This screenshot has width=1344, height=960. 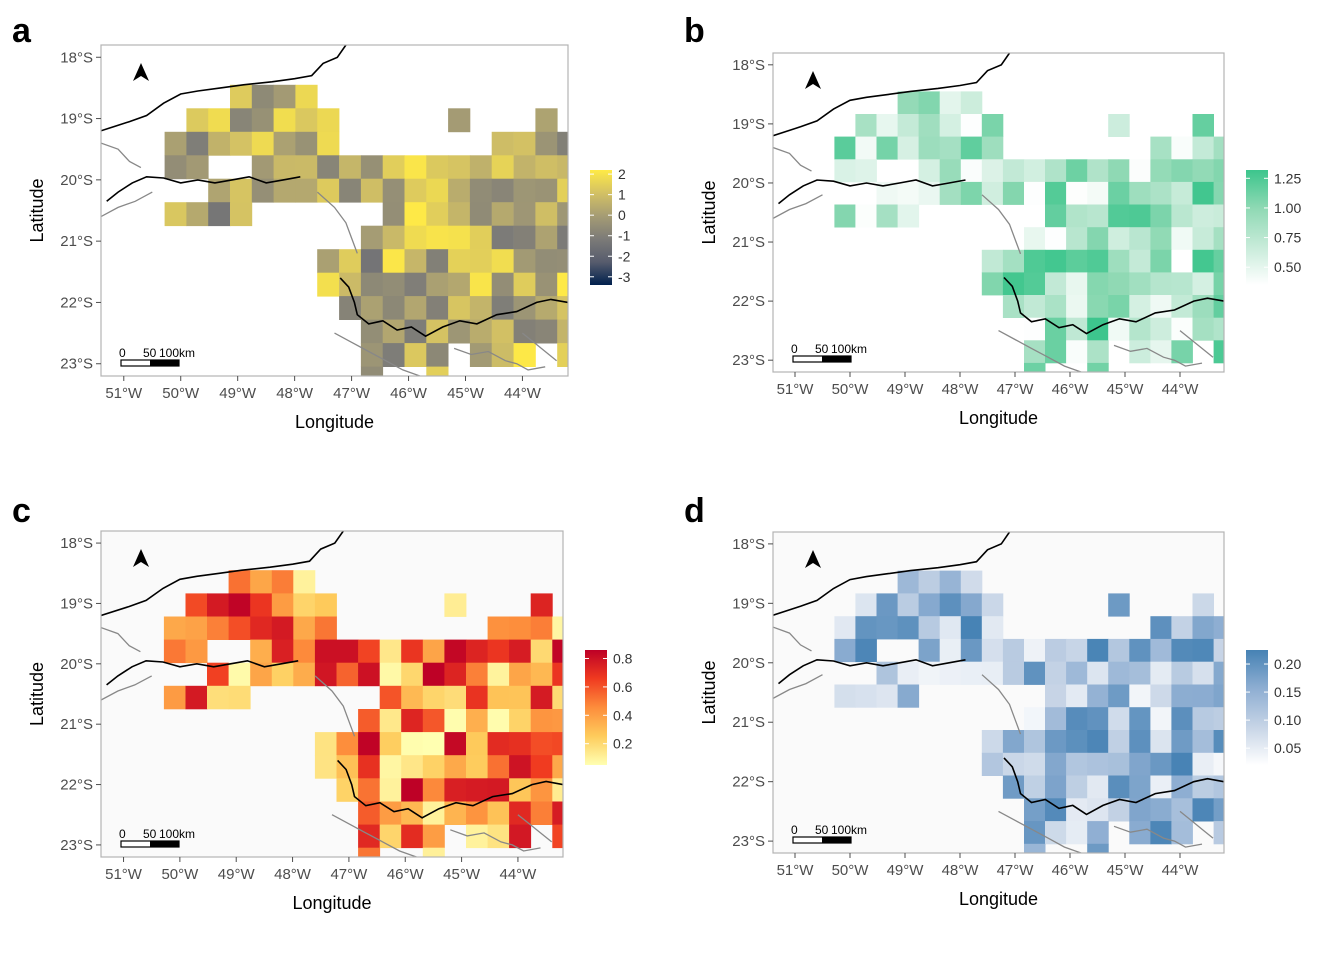 What do you see at coordinates (622, 215) in the screenshot?
I see `legend-label: 0` at bounding box center [622, 215].